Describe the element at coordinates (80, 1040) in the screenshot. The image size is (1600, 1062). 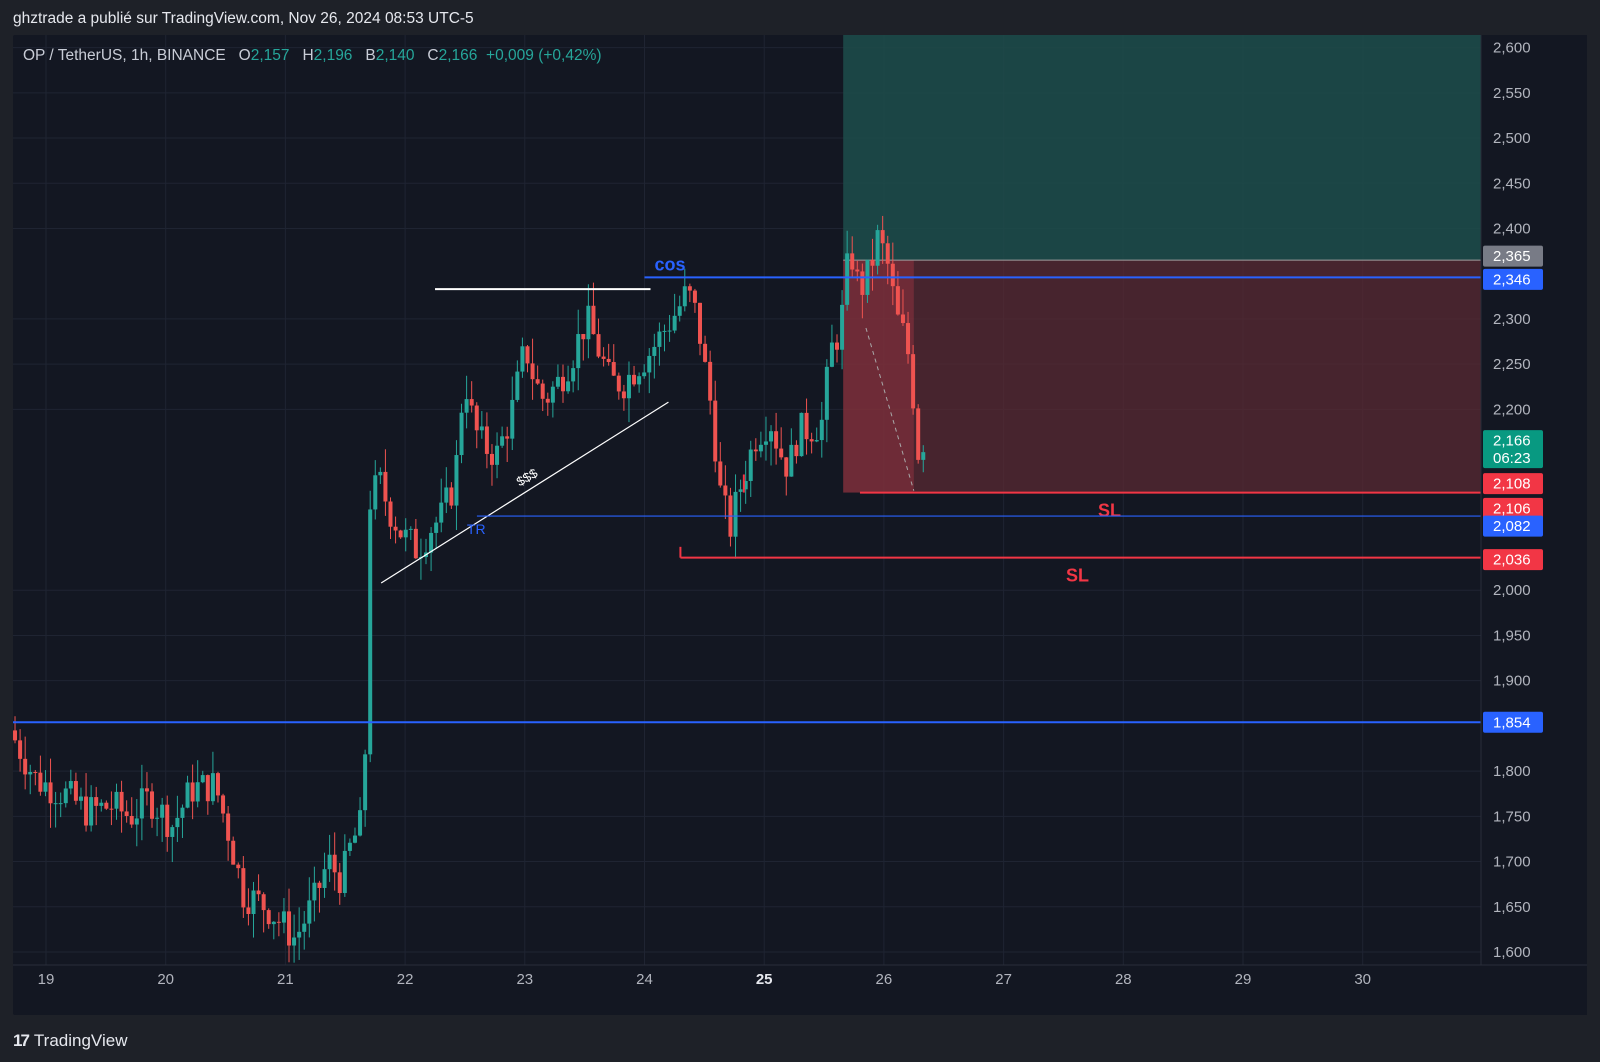
I see `brand-name: TradingView` at that location.